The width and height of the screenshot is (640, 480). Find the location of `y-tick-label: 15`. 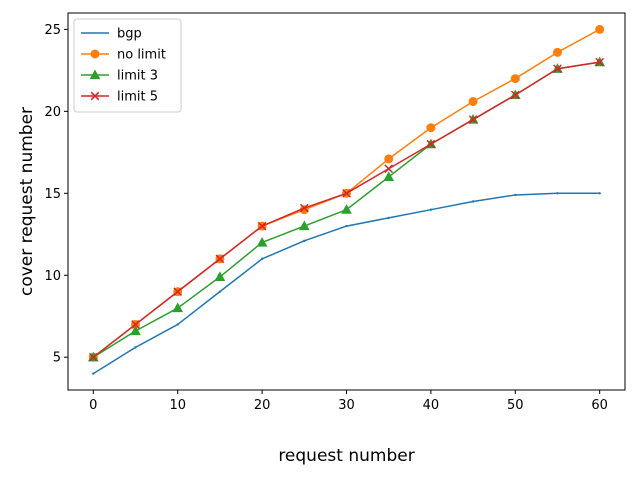

y-tick-label: 15 is located at coordinates (52, 194).